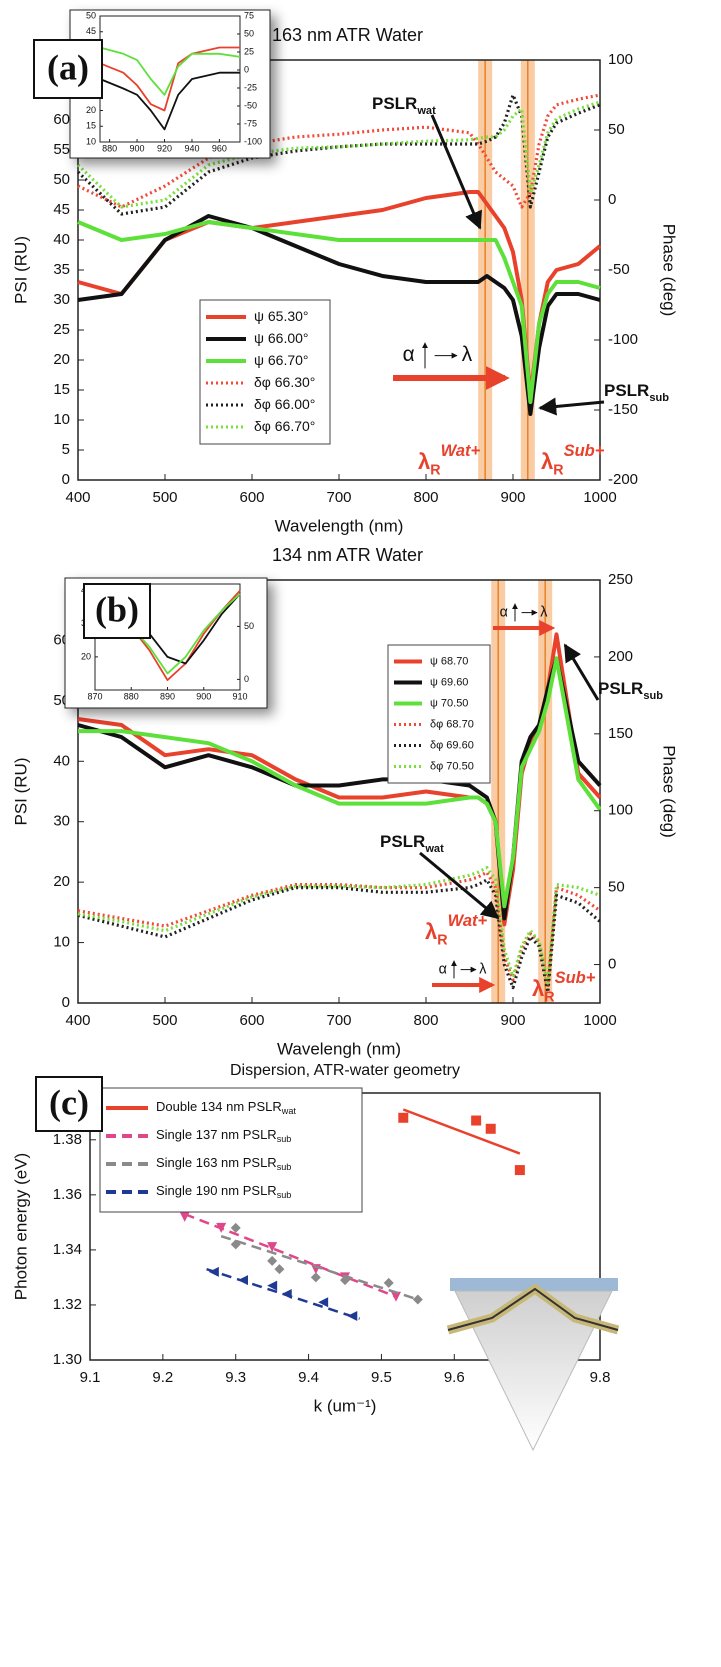  What do you see at coordinates (61, 329) in the screenshot?
I see `y-tick-label: 25` at bounding box center [61, 329].